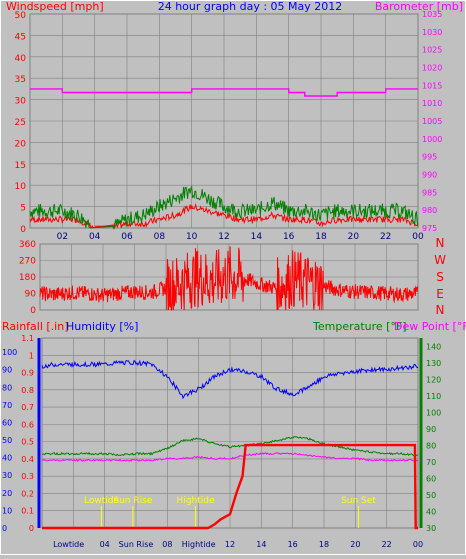 The height and width of the screenshot is (559, 466). What do you see at coordinates (21, 187) in the screenshot?
I see `wind-tick-label: 10` at bounding box center [21, 187].